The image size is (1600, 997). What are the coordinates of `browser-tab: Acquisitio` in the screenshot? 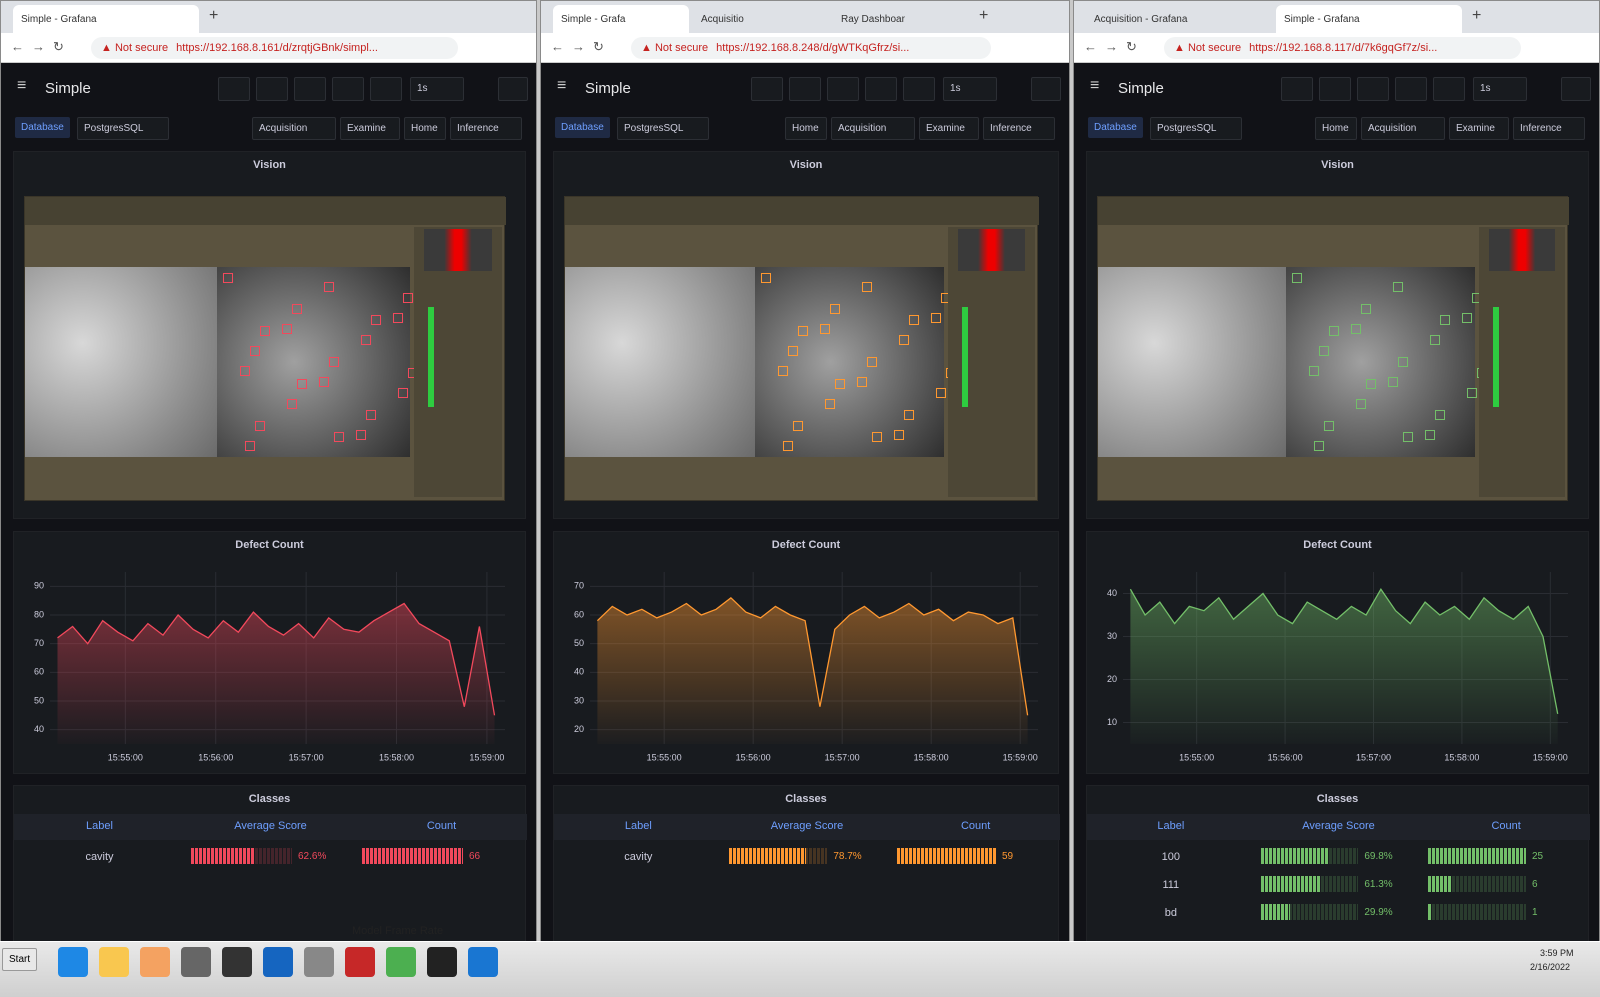 It's located at (722, 19).